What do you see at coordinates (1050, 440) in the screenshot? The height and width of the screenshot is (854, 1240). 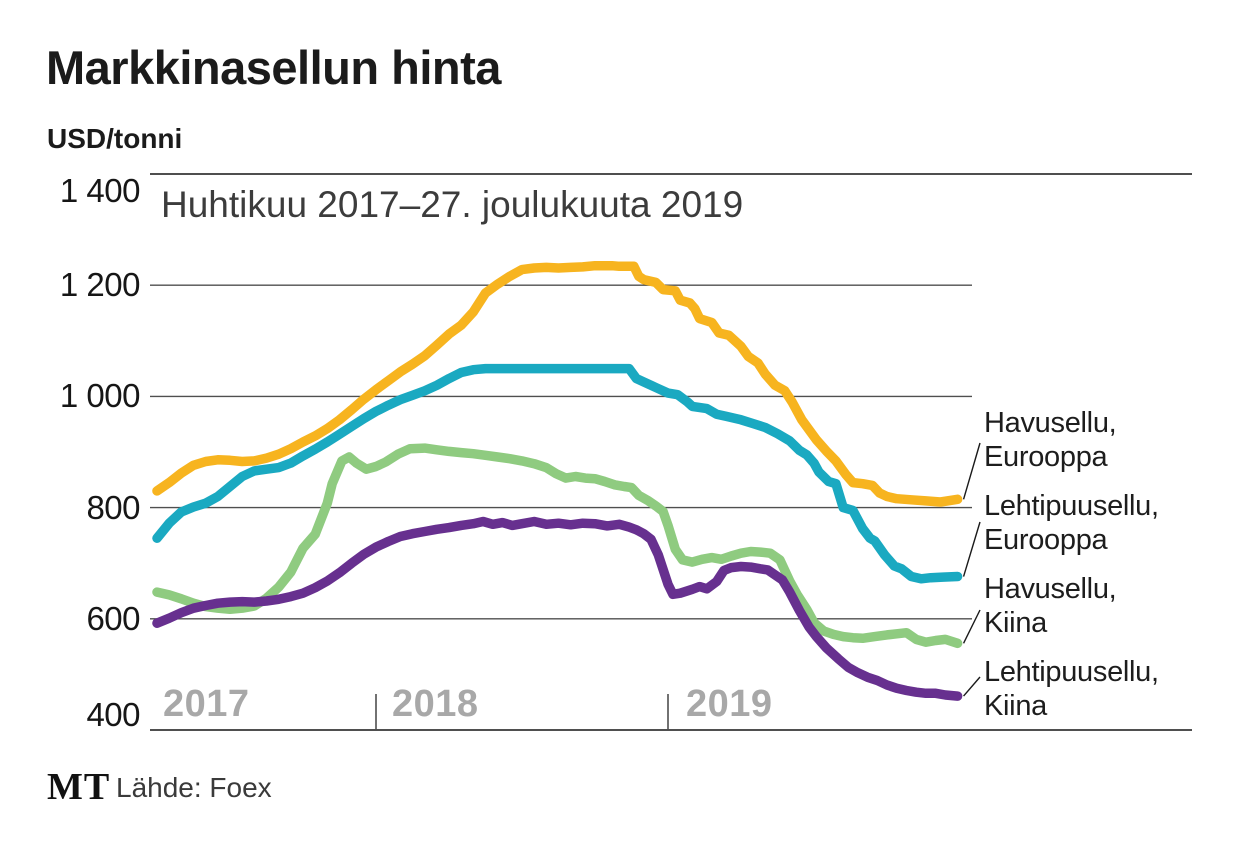 I see `legend-havusellu-eurooppa: Havusellu, Eurooppa` at bounding box center [1050, 440].